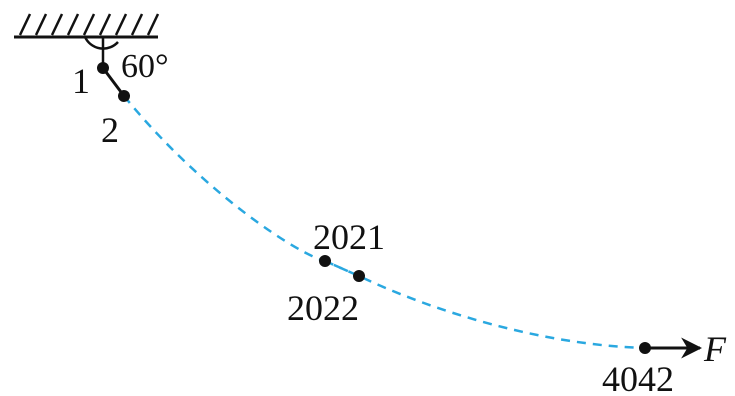 The width and height of the screenshot is (735, 396). I want to click on rod-2021-2022, so click(342, 268).